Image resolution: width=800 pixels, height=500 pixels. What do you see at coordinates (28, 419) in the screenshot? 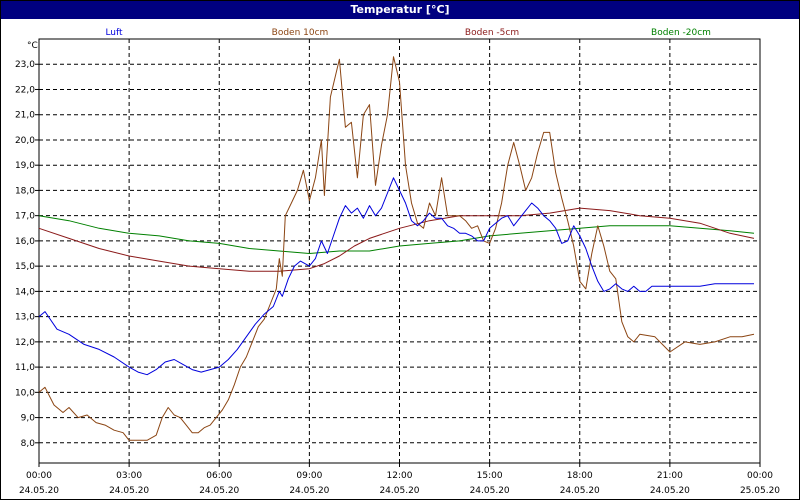
I see `y-tick-label: 9,0` at bounding box center [28, 419].